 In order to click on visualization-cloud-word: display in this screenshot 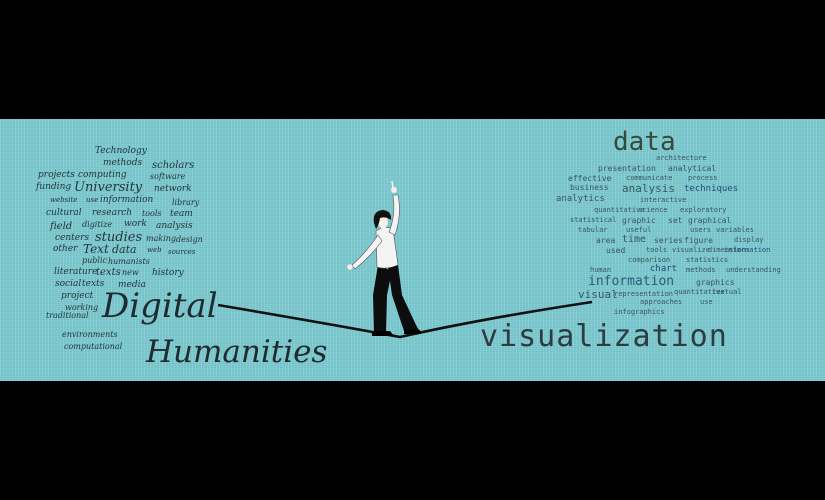, I will do `click(749, 240)`.